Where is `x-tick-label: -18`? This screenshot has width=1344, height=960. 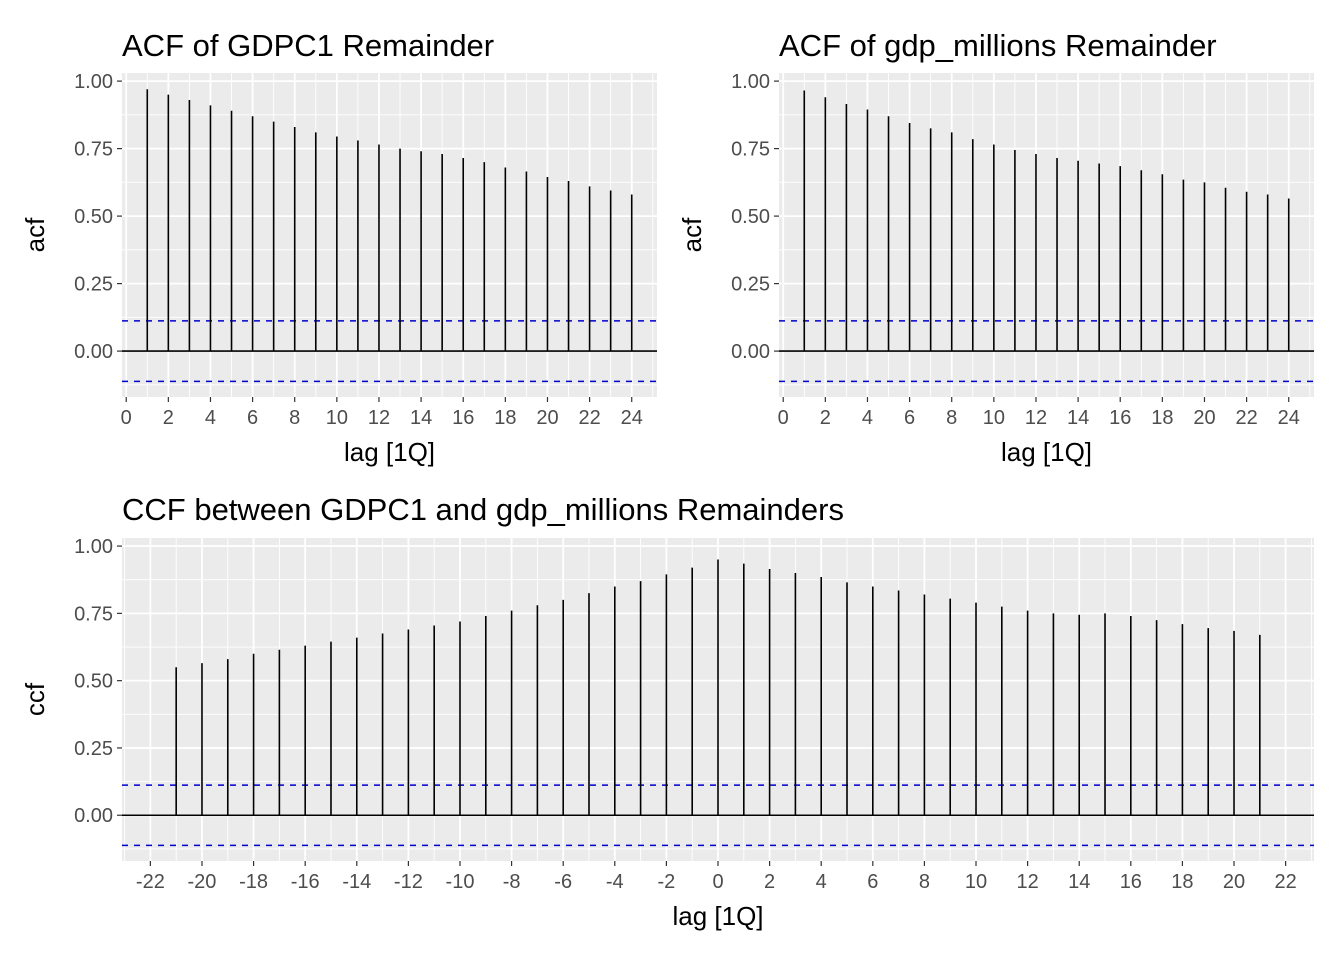 x-tick-label: -18 is located at coordinates (253, 882).